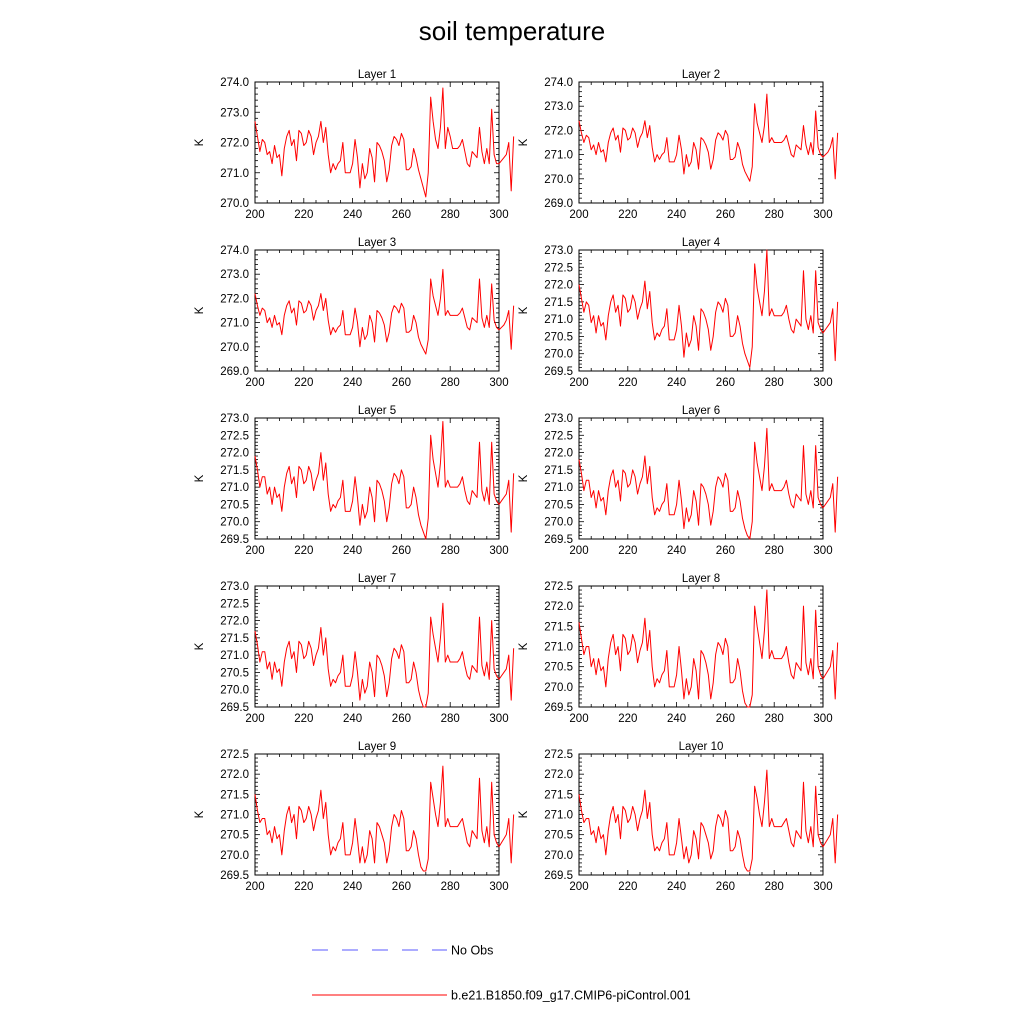 The width and height of the screenshot is (1024, 1024). I want to click on panel-title: Layer 3, so click(377, 243).